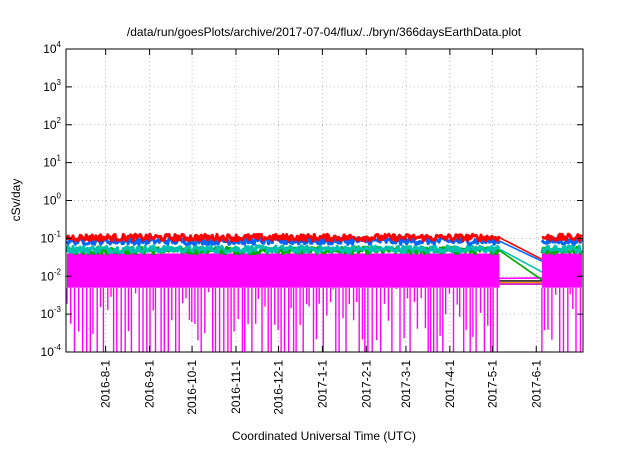 The image size is (640, 453). I want to click on y-tick-label: 10², so click(52, 124).